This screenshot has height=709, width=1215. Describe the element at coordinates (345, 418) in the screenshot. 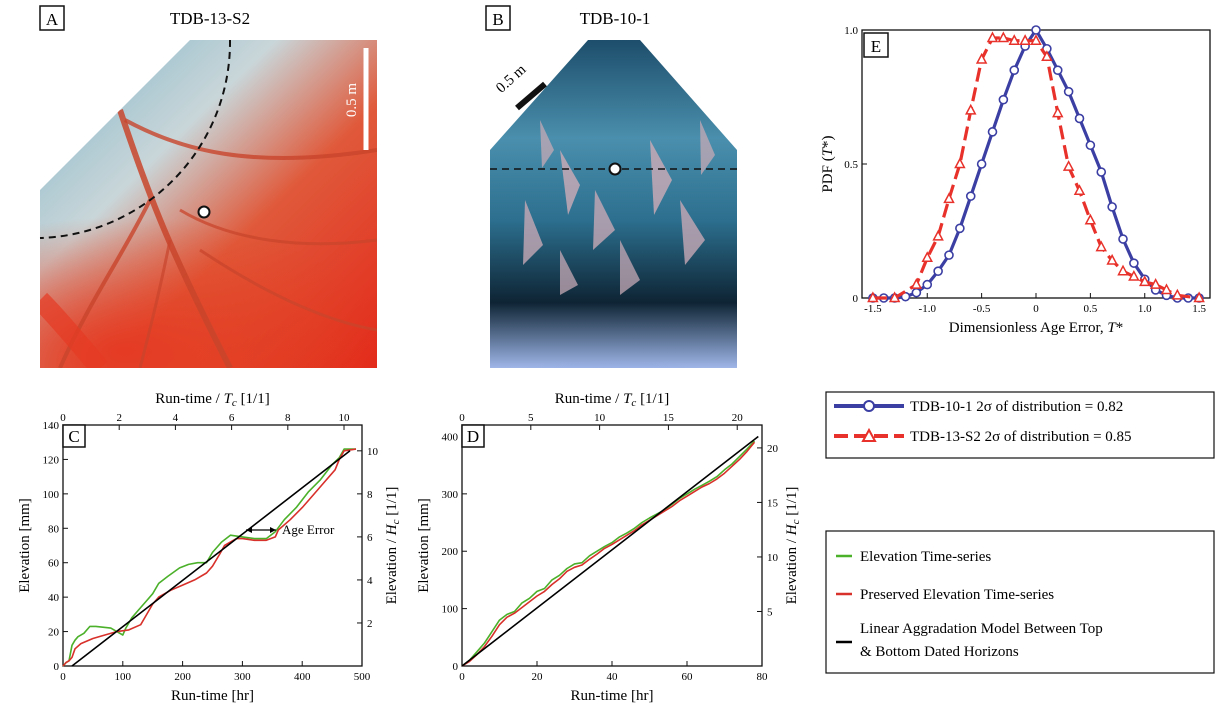

I see `x2-tick-label-c: 10` at that location.